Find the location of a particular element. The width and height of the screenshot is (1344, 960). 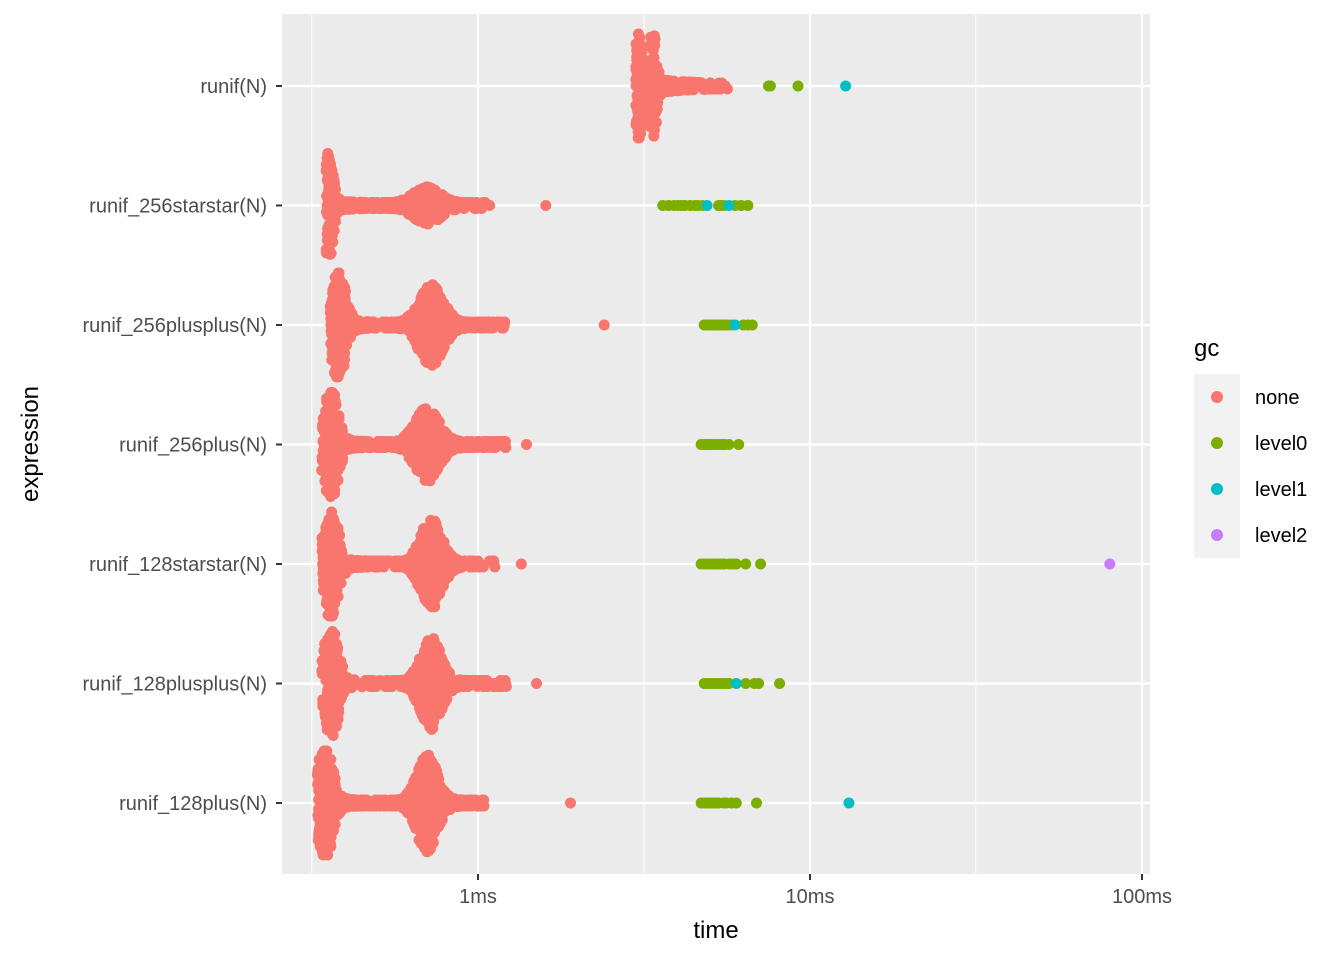

legend: gc none level0 level1 level2 is located at coordinates (1250, 446).